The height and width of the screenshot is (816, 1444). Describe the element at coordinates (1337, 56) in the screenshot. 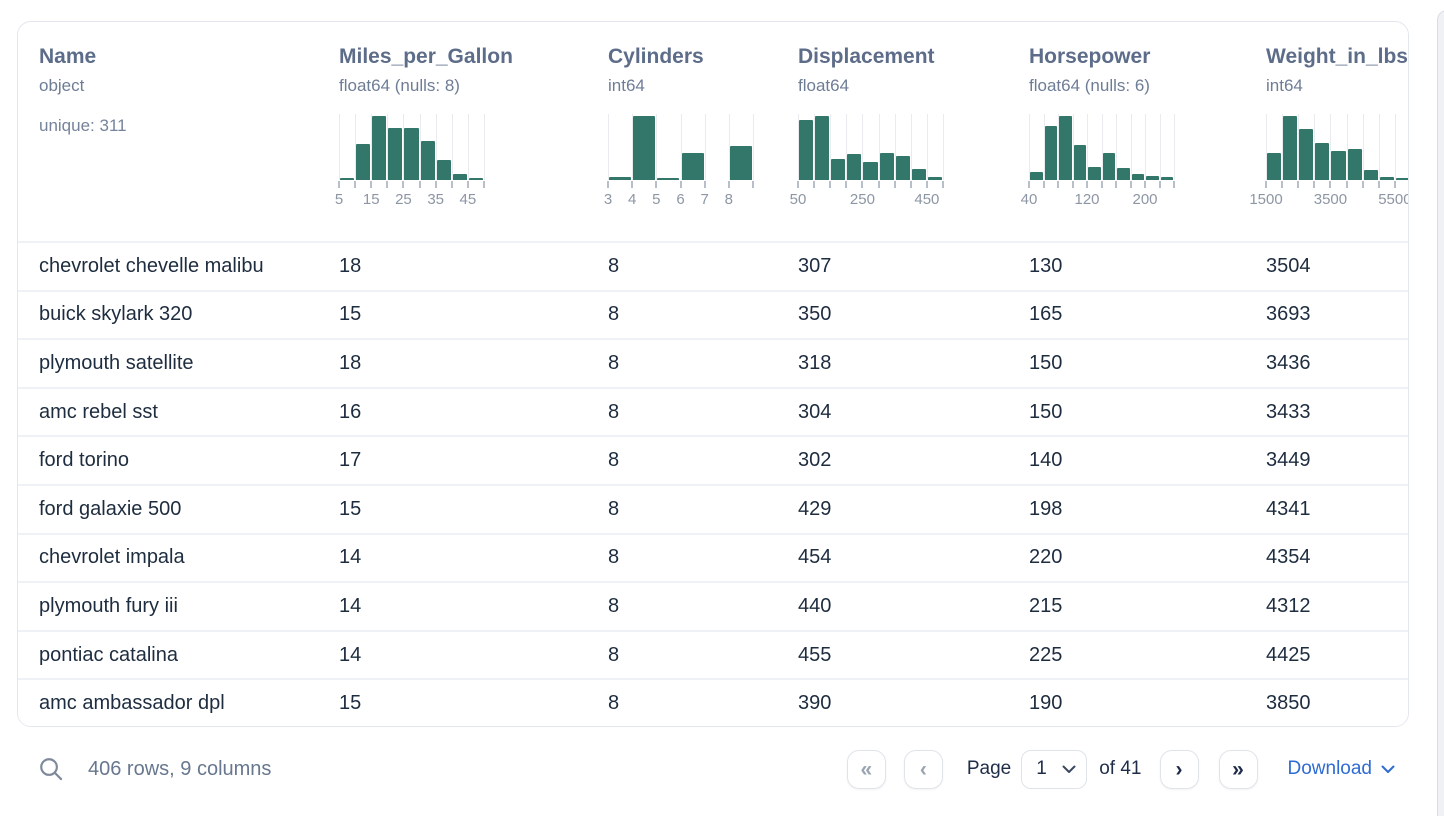

I see `column-title: Weight_in_lbs` at that location.